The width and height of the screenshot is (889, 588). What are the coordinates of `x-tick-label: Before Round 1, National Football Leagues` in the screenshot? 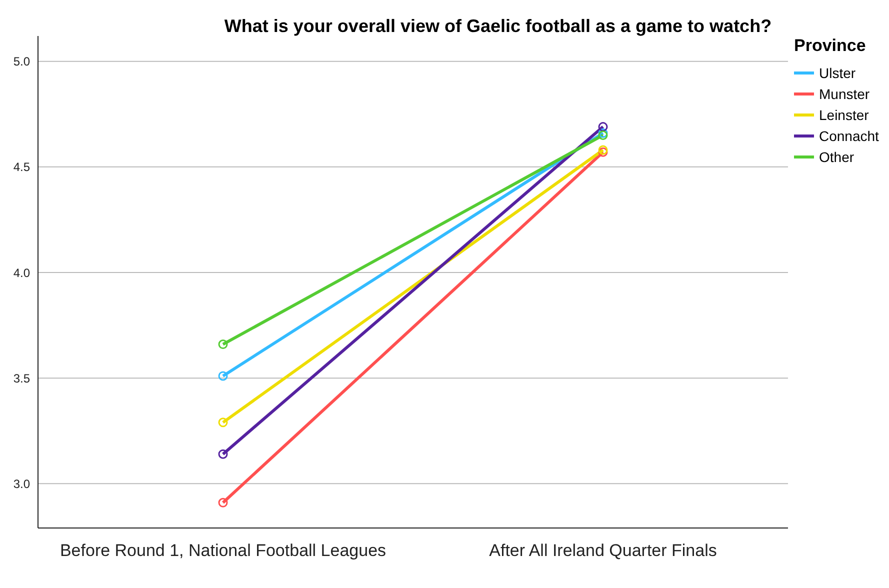 It's located at (223, 550).